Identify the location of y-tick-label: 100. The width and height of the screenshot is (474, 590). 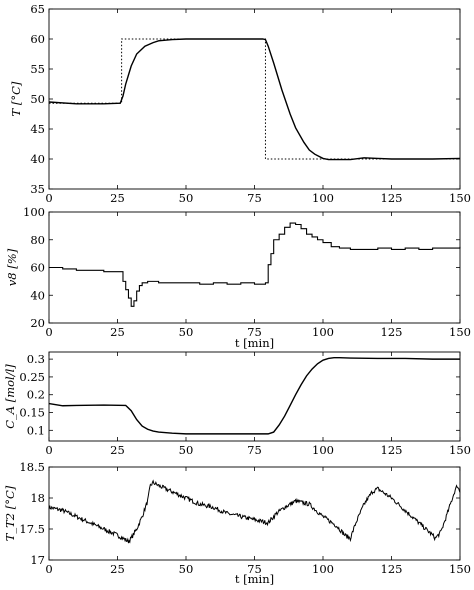
(34, 212).